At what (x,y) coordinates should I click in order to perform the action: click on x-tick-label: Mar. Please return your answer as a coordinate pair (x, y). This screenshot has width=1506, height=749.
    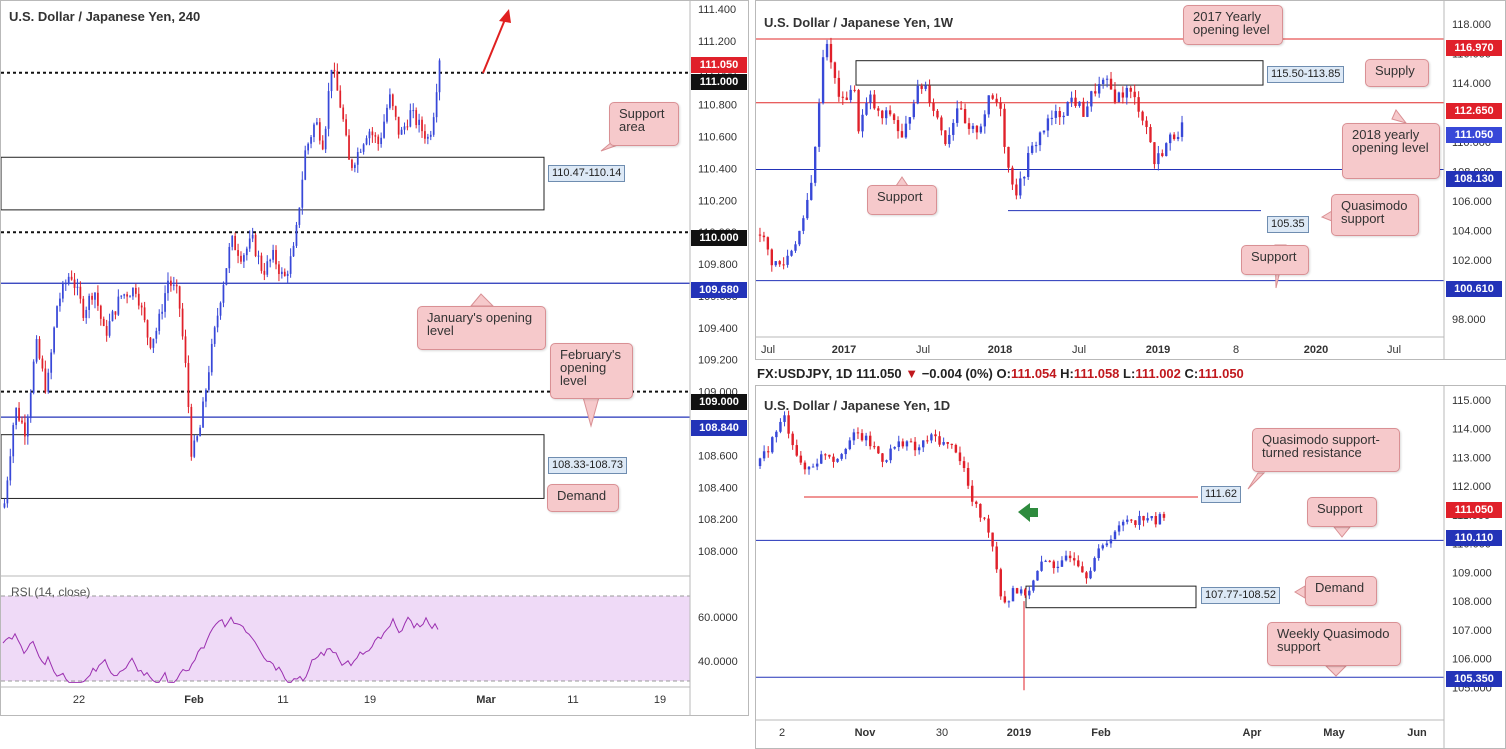
    Looking at the image, I should click on (486, 700).